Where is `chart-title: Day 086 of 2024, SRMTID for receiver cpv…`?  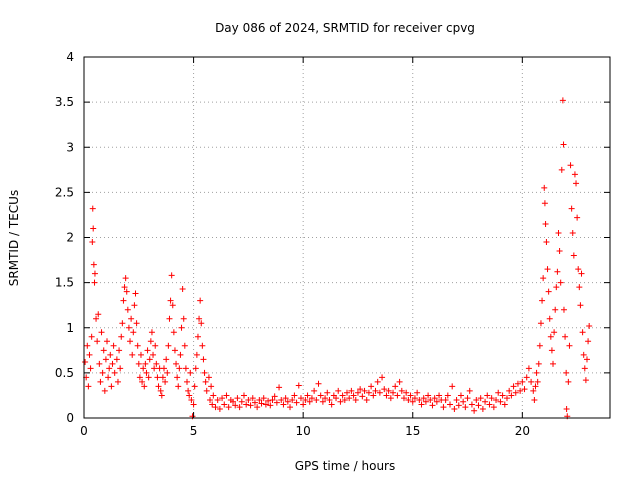 chart-title: Day 086 of 2024, SRMTID for receiver cpv… is located at coordinates (345, 28).